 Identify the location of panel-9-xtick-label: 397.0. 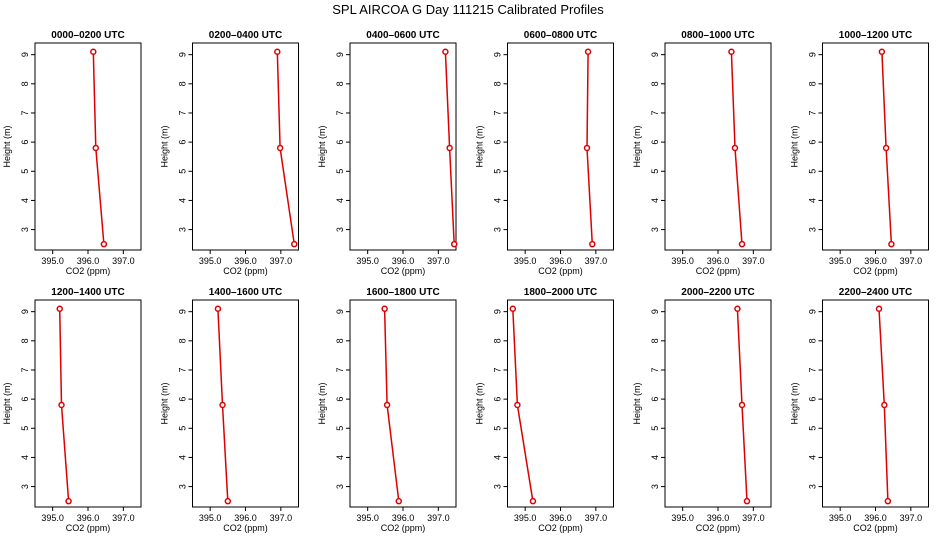
(438, 518).